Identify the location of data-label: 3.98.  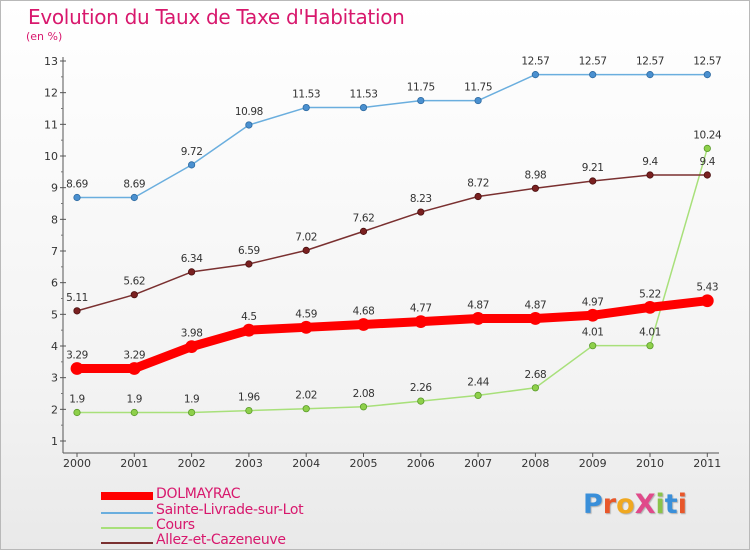
(192, 334).